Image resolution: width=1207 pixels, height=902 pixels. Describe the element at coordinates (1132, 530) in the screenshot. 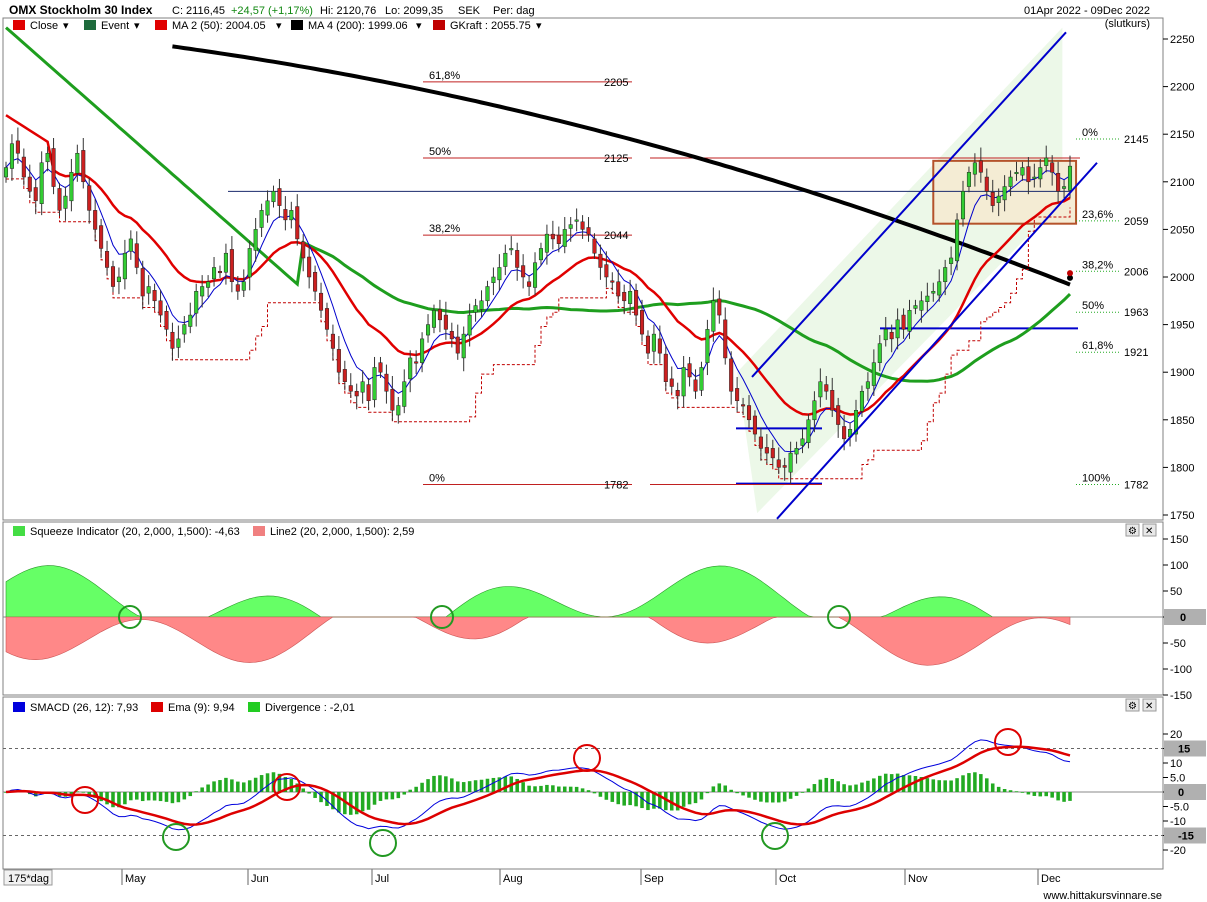

I see `squeeze-settings-button: ⚙` at that location.